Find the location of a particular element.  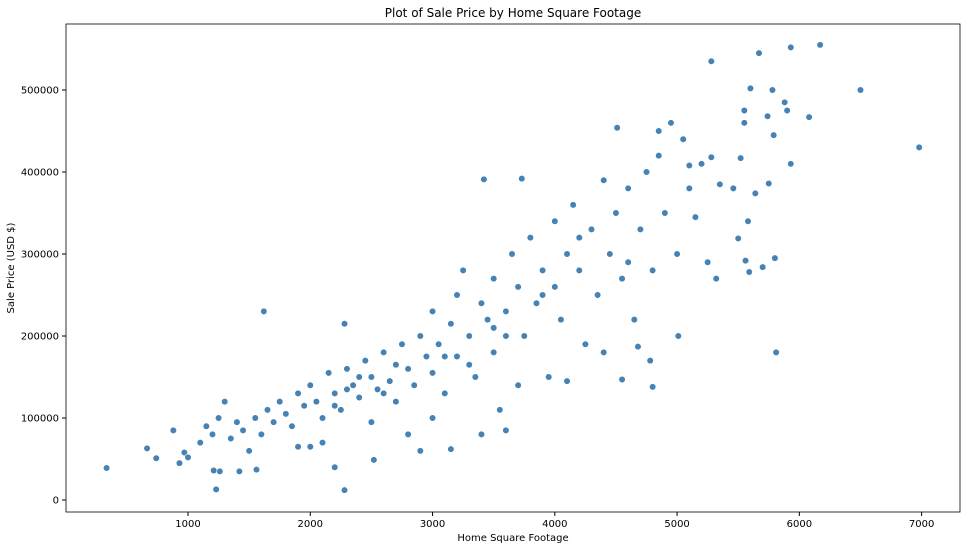

x-tick-label: 1000 is located at coordinates (187, 524).